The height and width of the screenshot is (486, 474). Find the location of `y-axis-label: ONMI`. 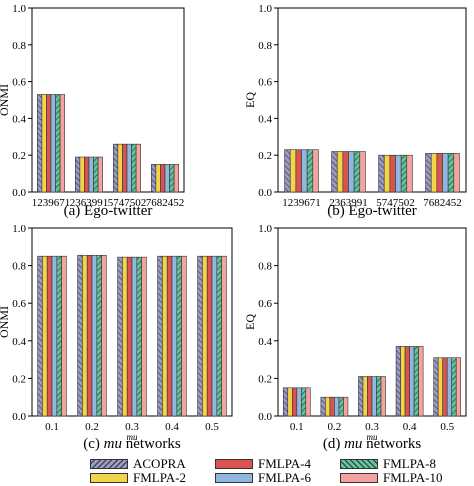

y-axis-label: ONMI is located at coordinates (5, 322).